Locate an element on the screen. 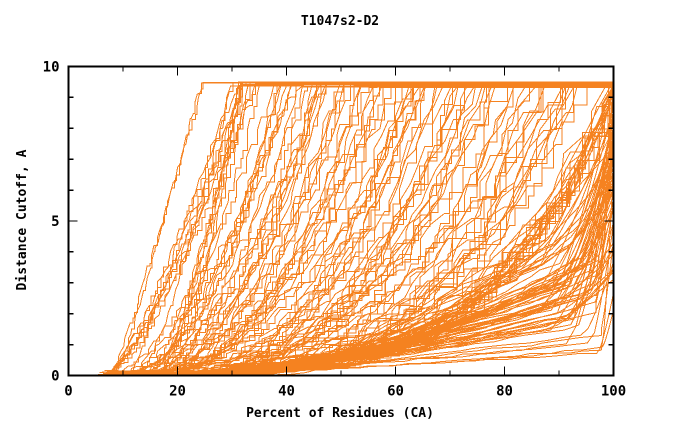 The image size is (680, 440). x-tick-label: 80 is located at coordinates (504, 392).